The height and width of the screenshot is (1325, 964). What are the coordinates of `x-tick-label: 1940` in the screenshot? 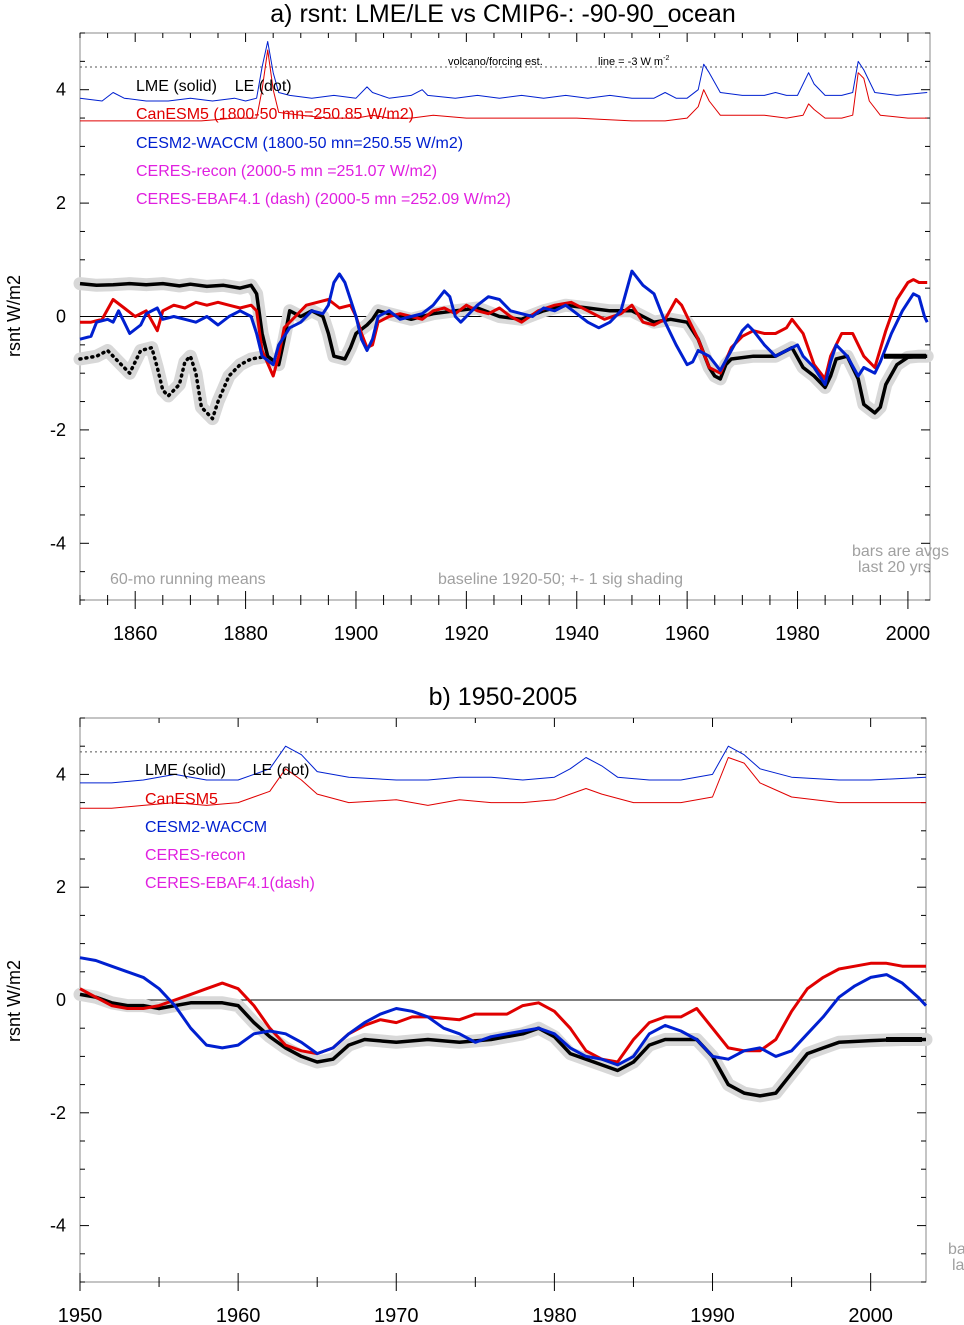 It's located at (577, 634).